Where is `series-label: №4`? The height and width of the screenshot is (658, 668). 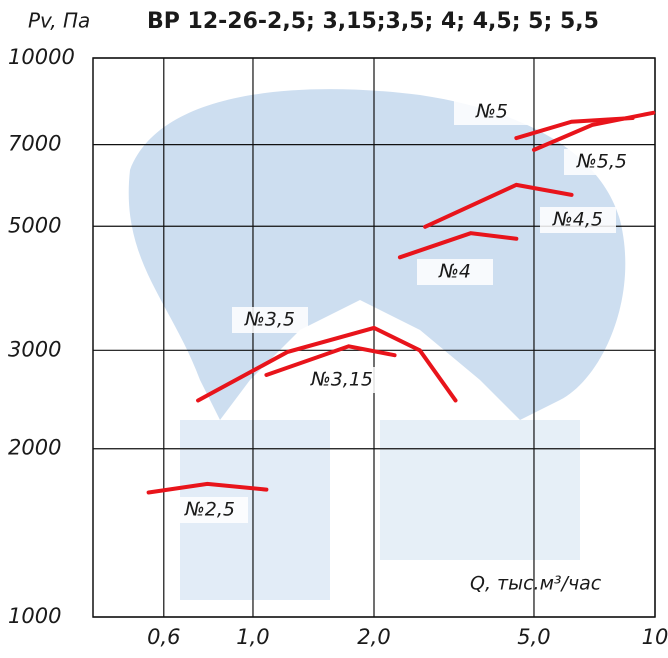
series-label: №4 is located at coordinates (454, 272).